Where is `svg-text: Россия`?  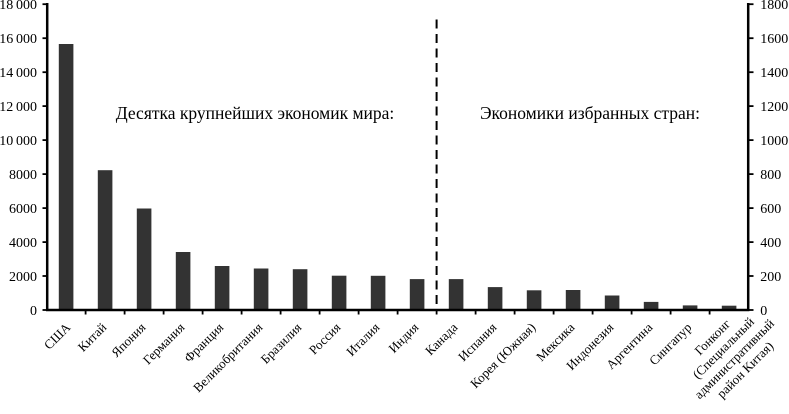
svg-text: Россия is located at coordinates (325, 339).